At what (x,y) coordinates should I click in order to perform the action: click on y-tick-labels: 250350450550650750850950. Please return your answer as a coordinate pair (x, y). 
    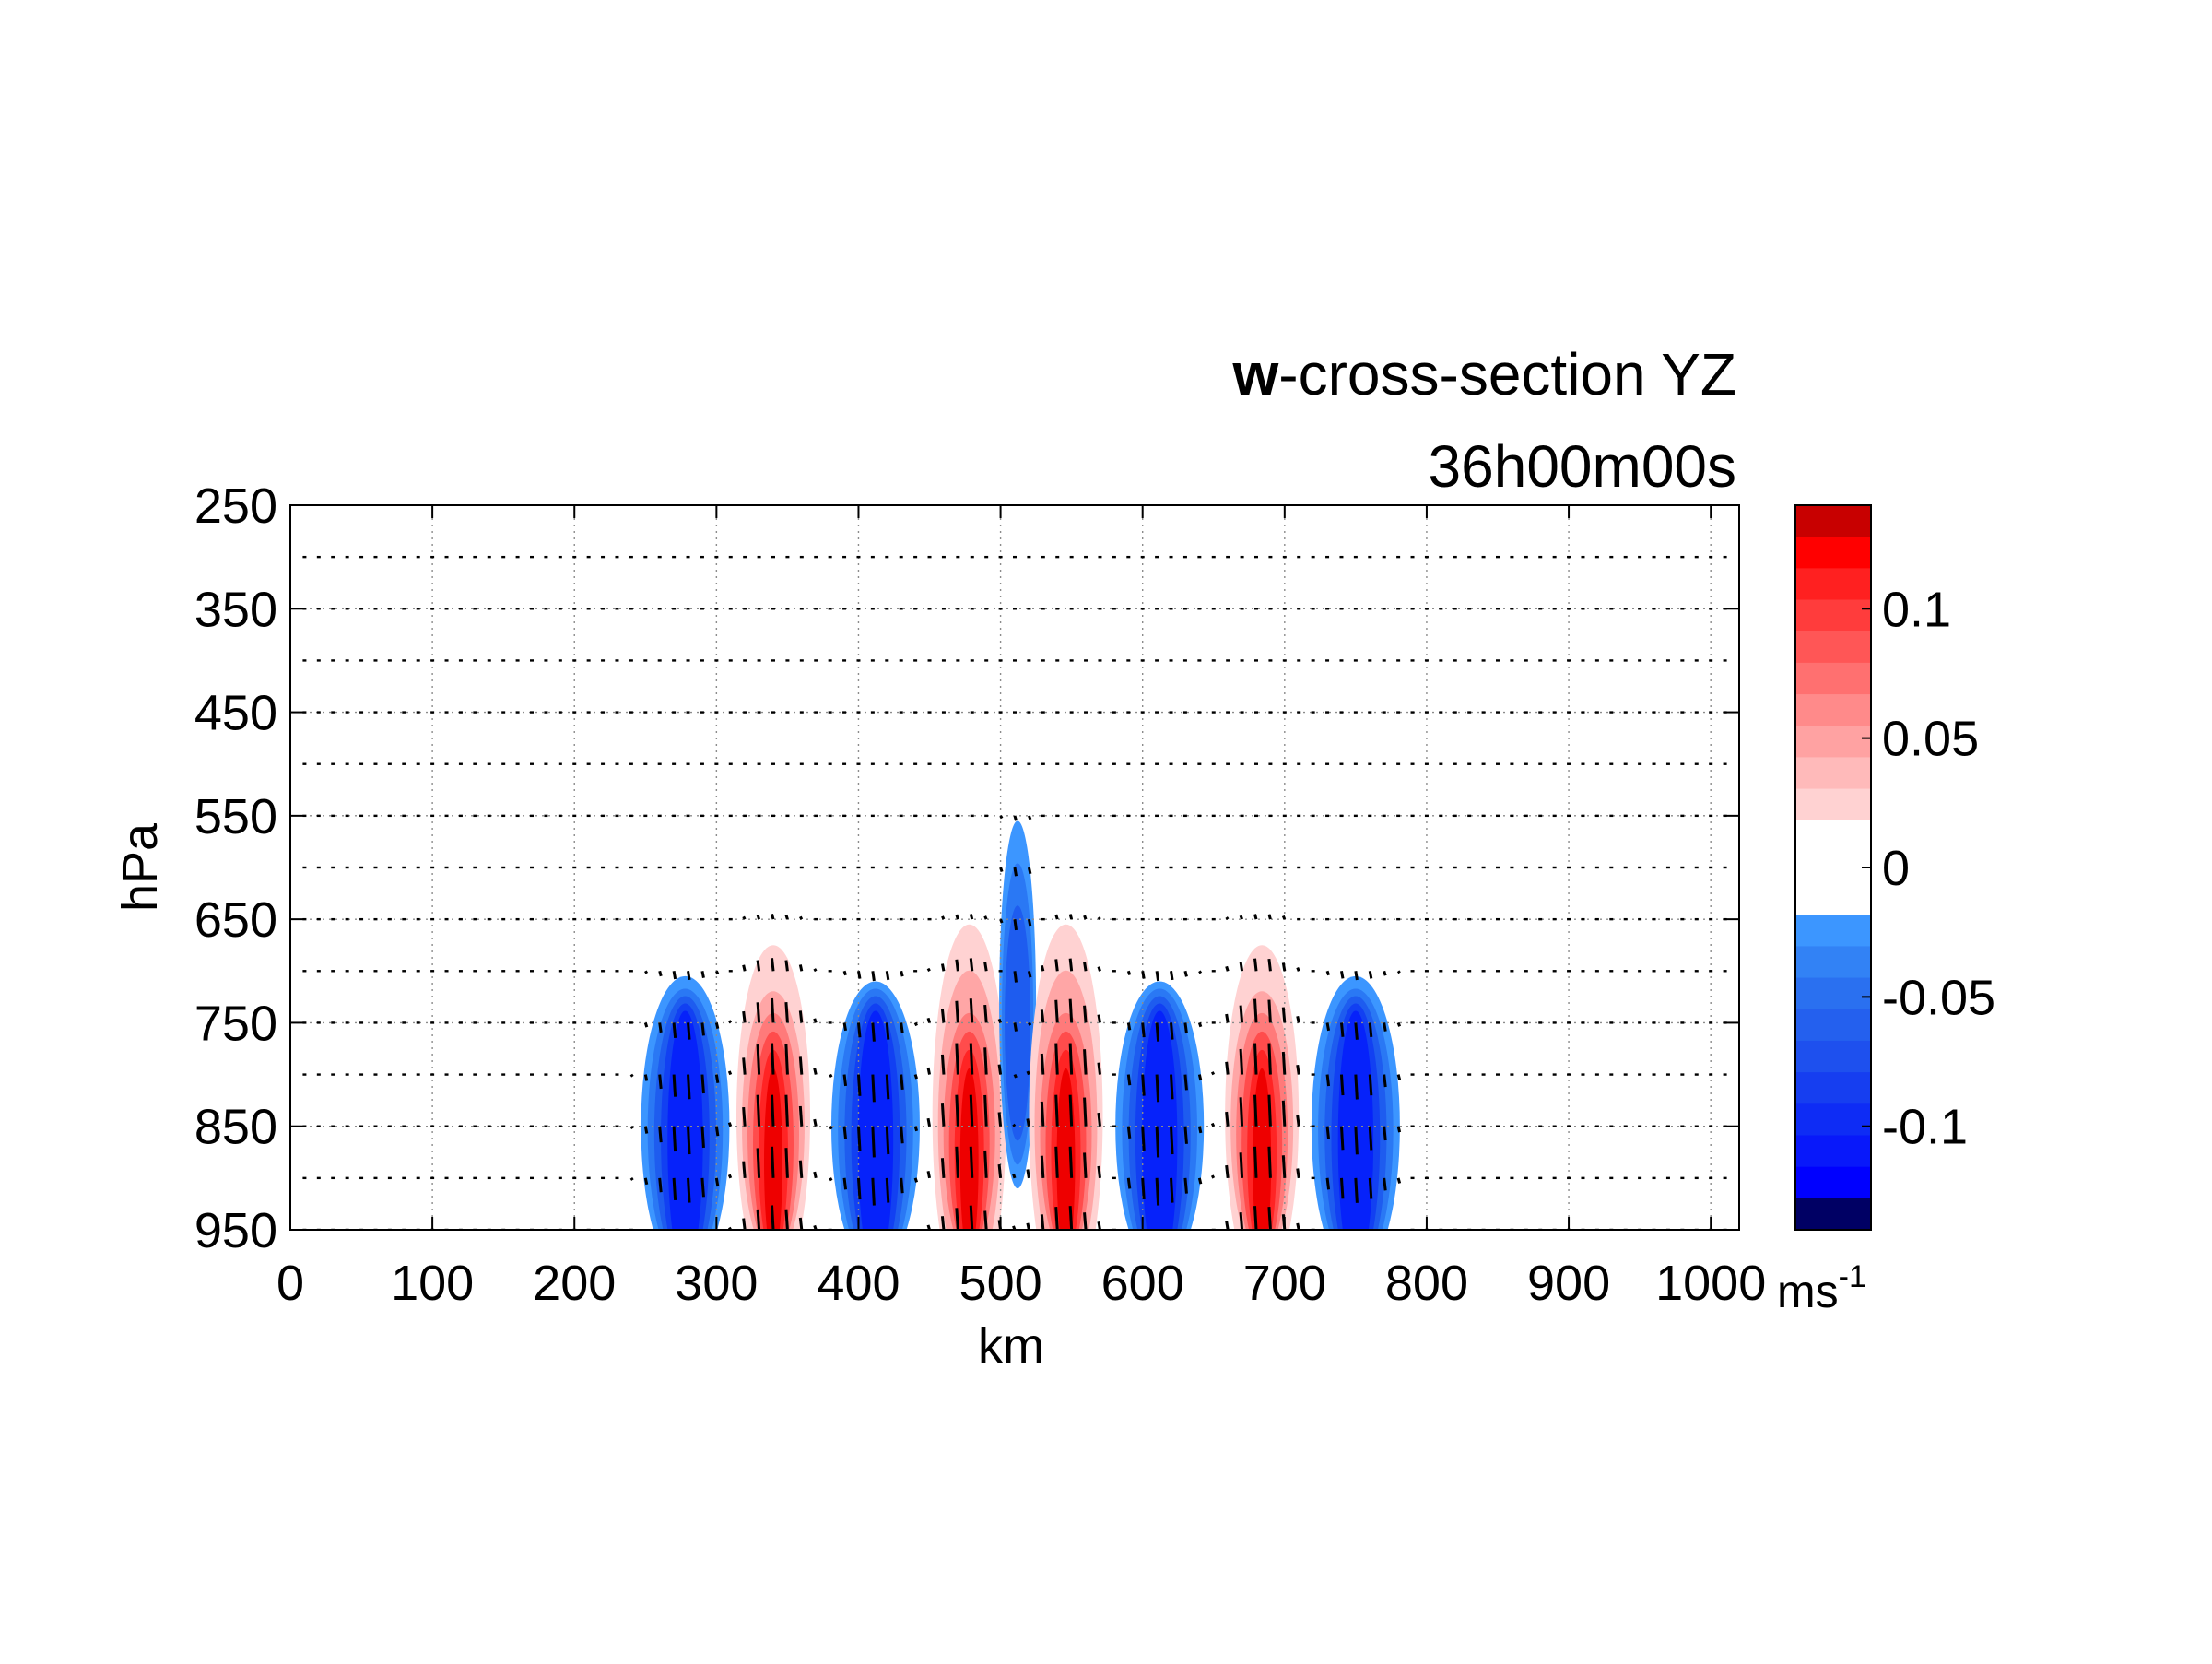
    Looking at the image, I should click on (235, 868).